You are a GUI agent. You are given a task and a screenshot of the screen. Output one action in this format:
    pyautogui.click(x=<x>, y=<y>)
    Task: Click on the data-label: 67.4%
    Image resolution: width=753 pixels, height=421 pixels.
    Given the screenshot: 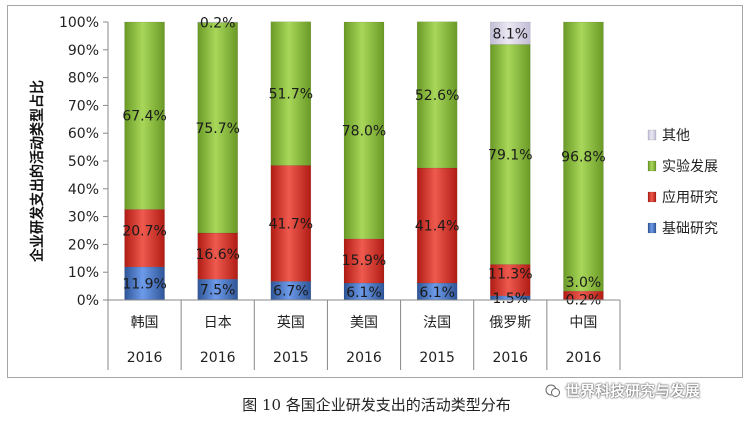 What is the action you would take?
    pyautogui.click(x=144, y=117)
    